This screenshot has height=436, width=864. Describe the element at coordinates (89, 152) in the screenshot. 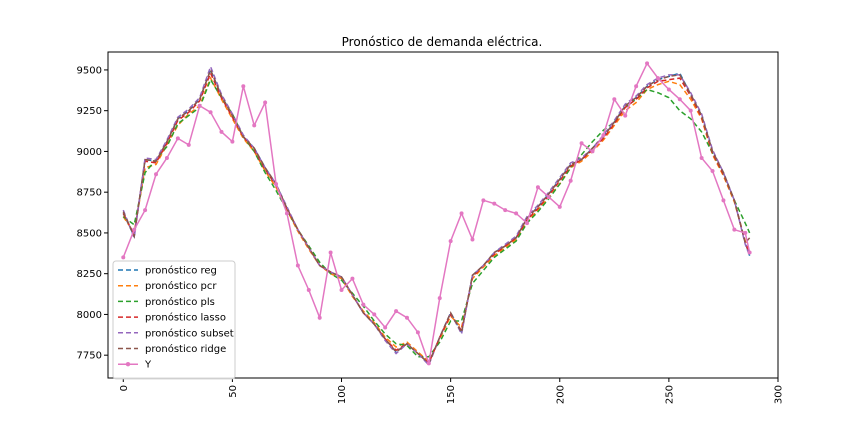

I see `y-tick-label: 9000` at that location.